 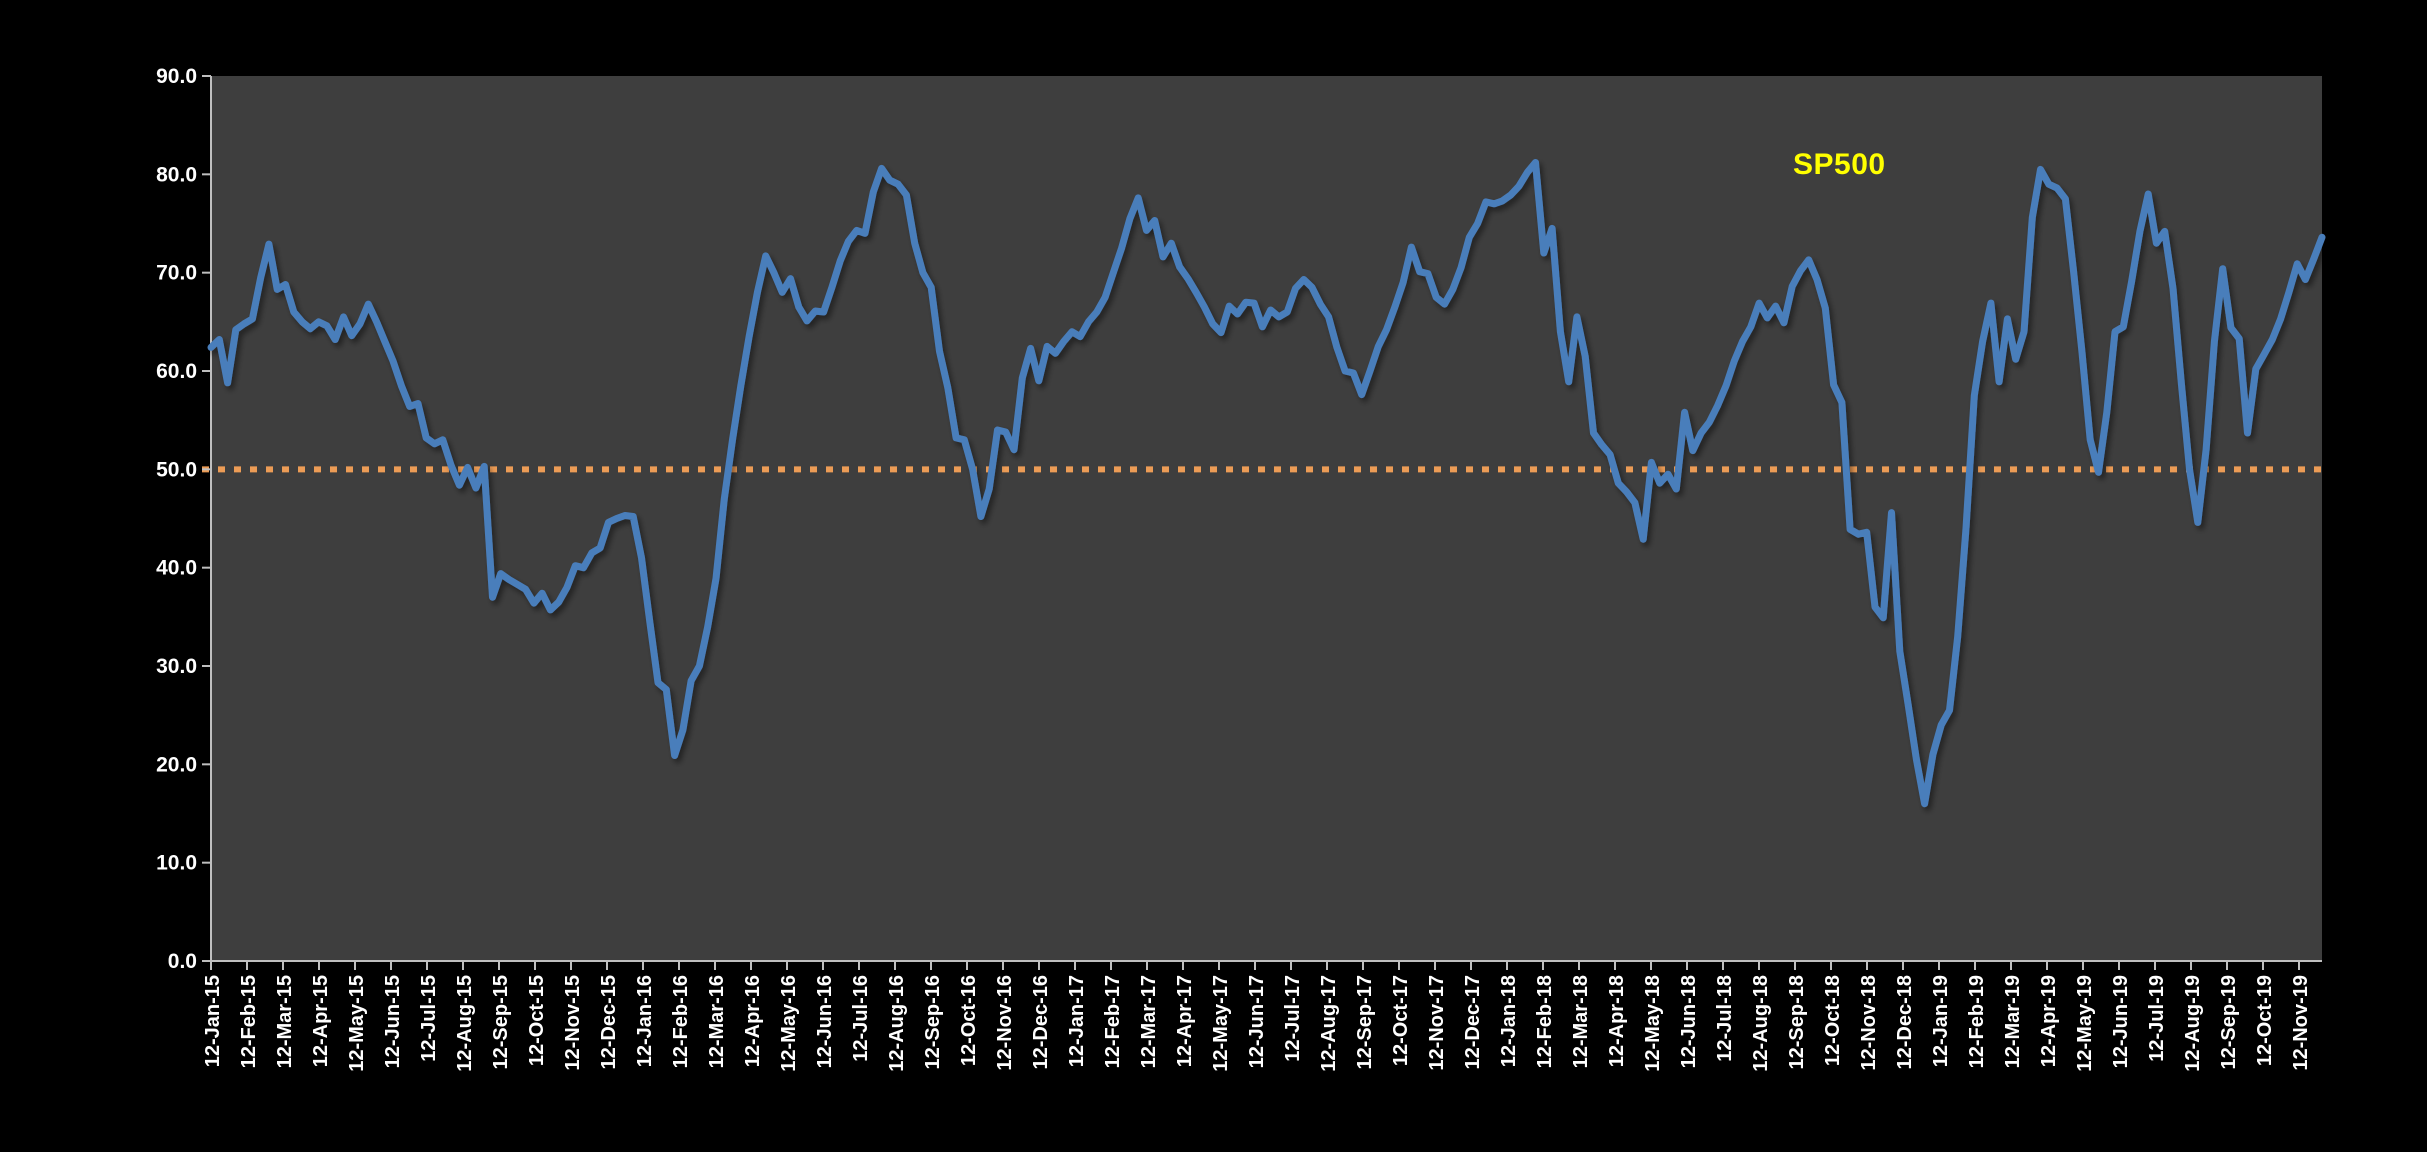 I want to click on x-axis-tick-label: 12-May-15, so click(x=357, y=1023).